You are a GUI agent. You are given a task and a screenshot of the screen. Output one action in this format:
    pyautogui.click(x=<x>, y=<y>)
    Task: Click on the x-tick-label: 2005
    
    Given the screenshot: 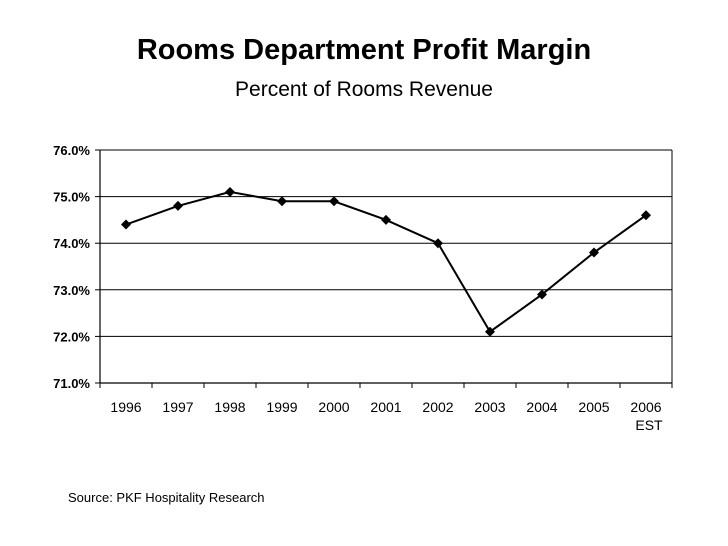 What is the action you would take?
    pyautogui.click(x=593, y=407)
    